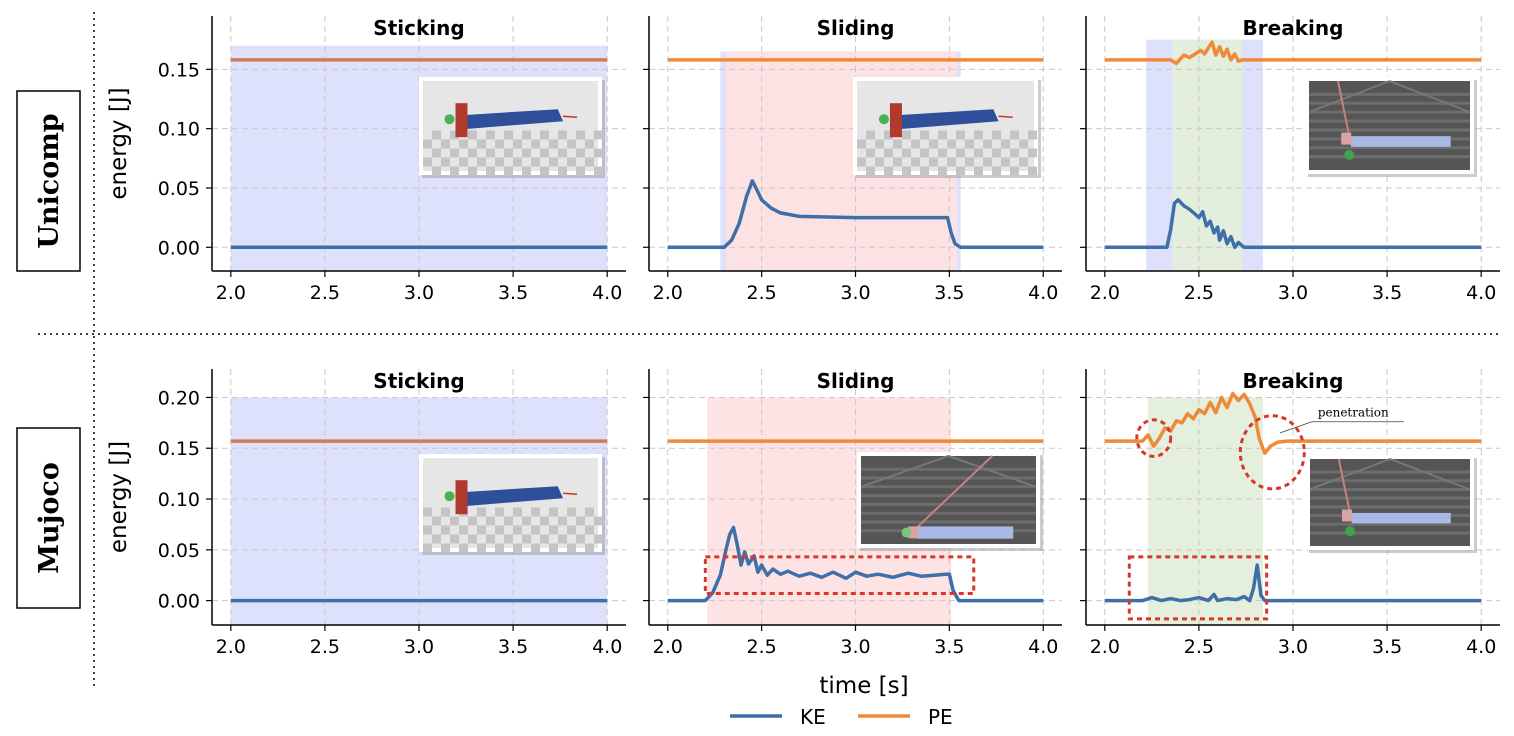  What do you see at coordinates (852, 513) in the screenshot?
I see `panel-mujoco-sliding: 2.0 2.5 3.0 3.5 4.0 Sliding` at bounding box center [852, 513].